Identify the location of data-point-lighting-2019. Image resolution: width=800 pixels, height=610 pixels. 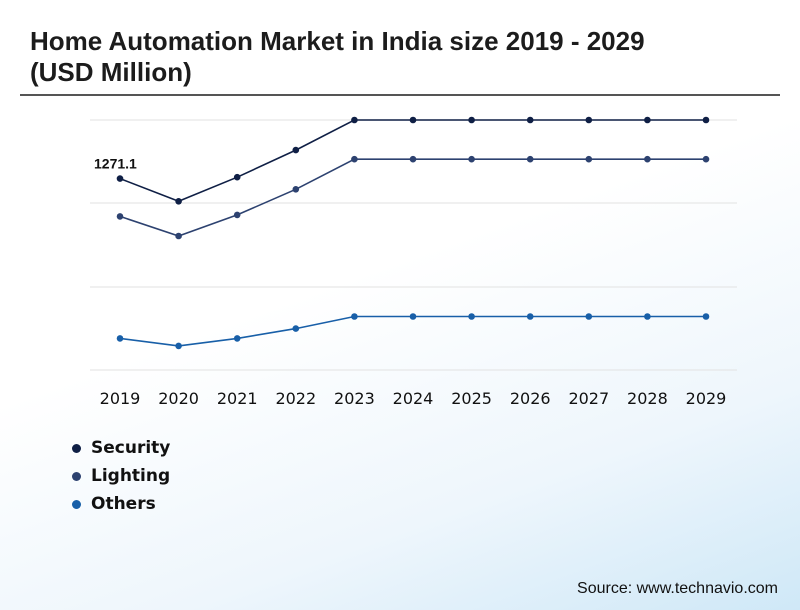
(120, 216).